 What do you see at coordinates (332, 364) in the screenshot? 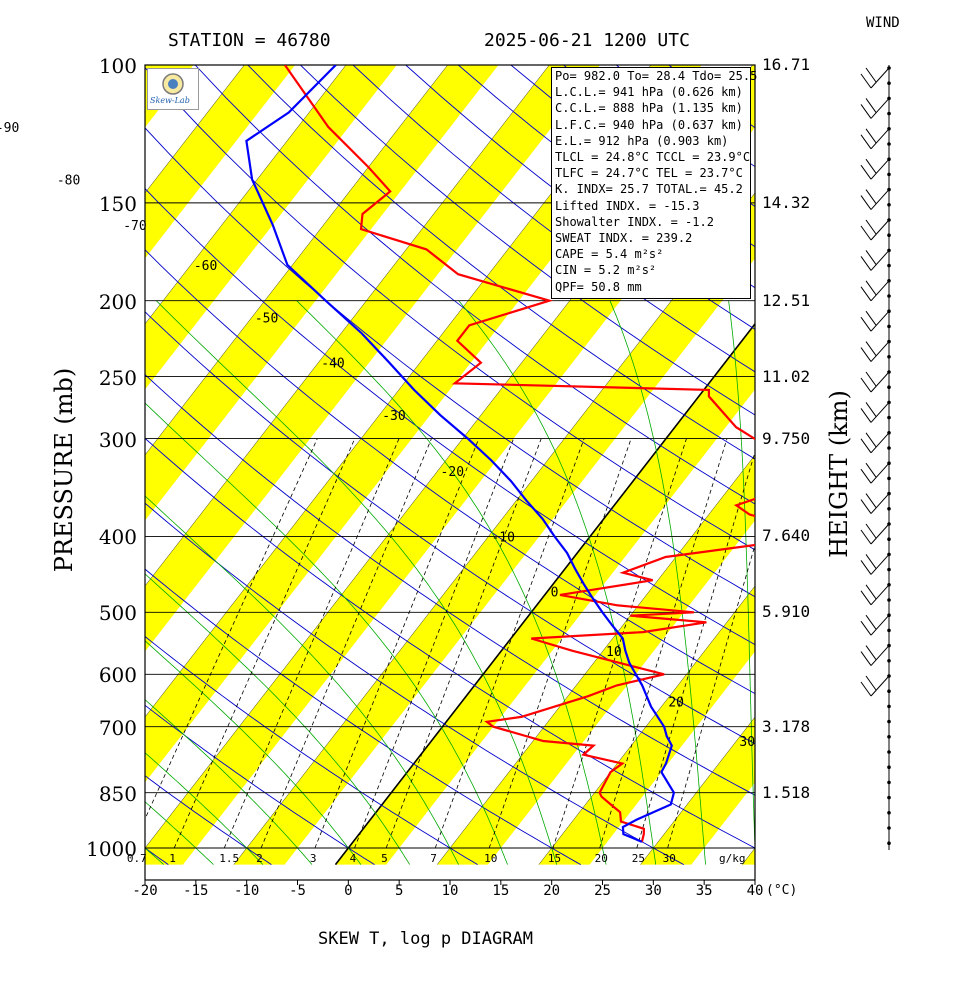
I see `isotherm-label: -40` at bounding box center [332, 364].